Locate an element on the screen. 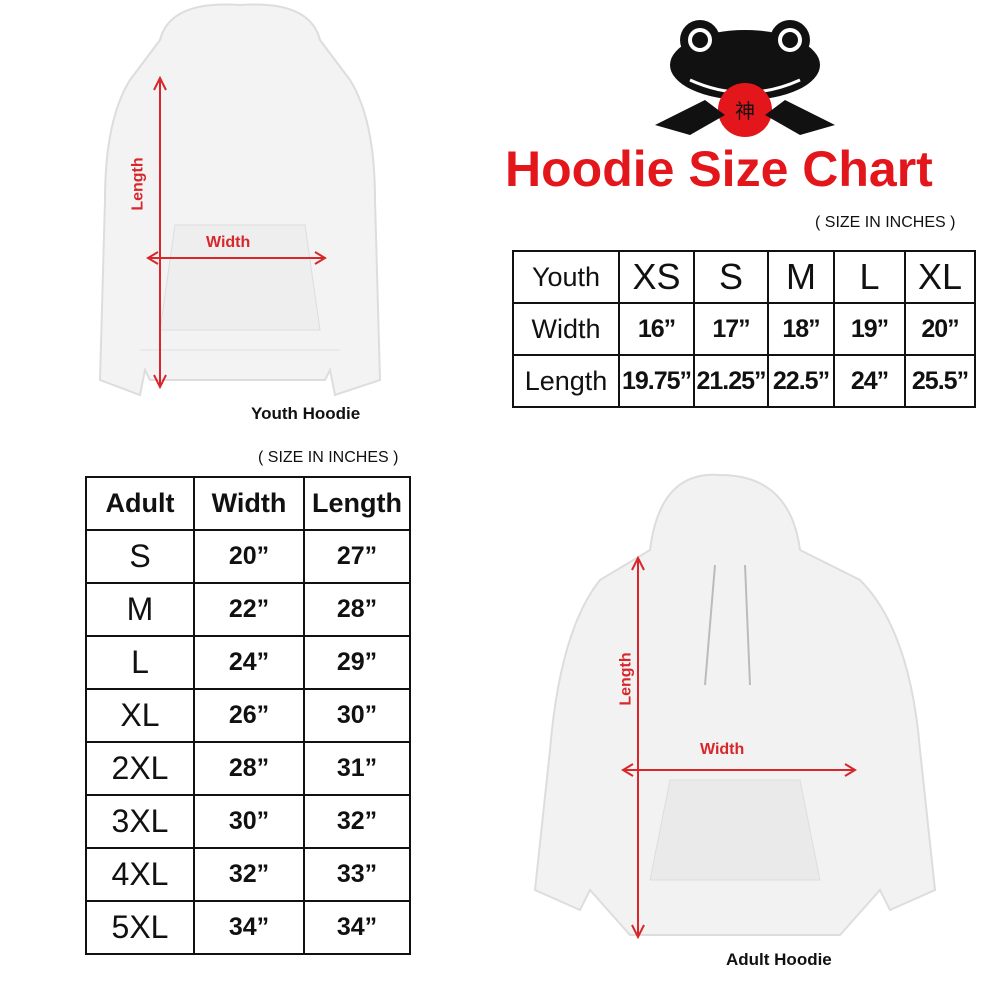 This screenshot has width=1000, height=1000. cell: 22.5” is located at coordinates (801, 381).